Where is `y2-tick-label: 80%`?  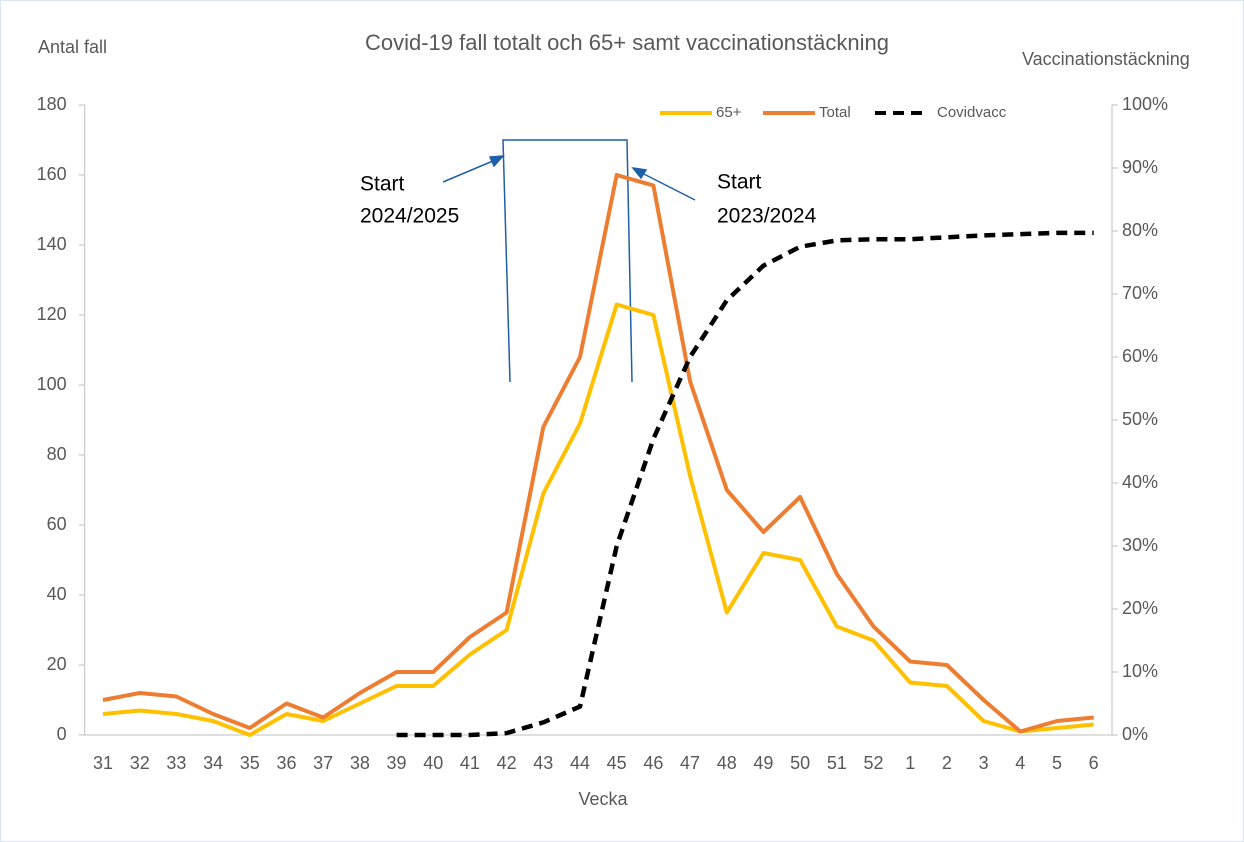 y2-tick-label: 80% is located at coordinates (1140, 230).